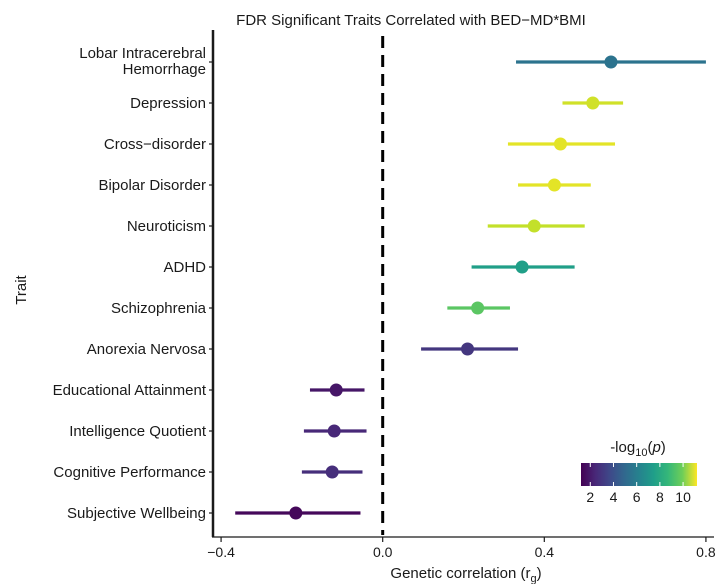  Describe the element at coordinates (152, 185) in the screenshot. I see `trait-label-bipolar-disorder: Bipolar Disorder` at that location.